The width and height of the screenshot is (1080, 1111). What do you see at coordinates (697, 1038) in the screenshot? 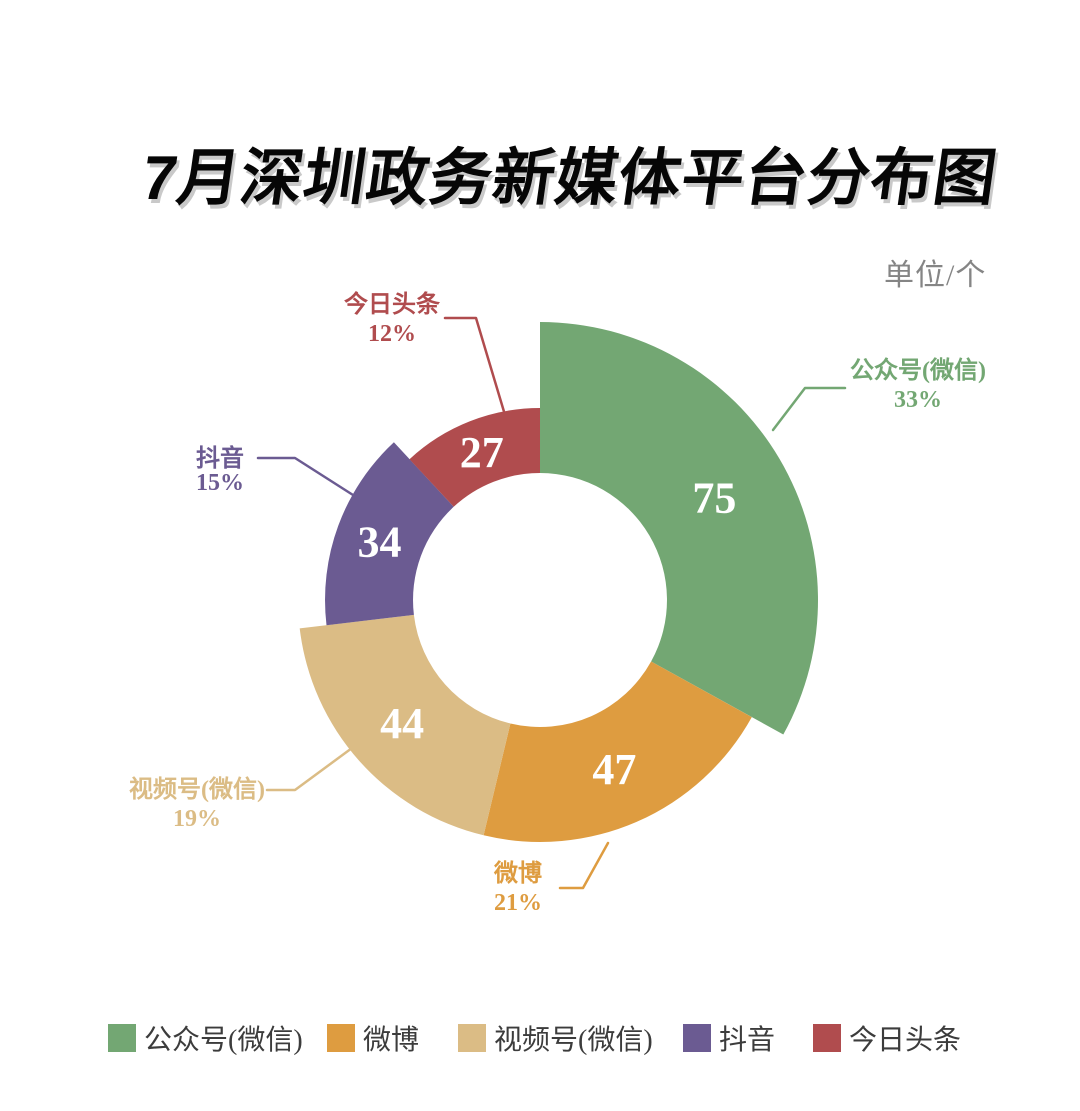
I see `legend-swatch-purple` at bounding box center [697, 1038].